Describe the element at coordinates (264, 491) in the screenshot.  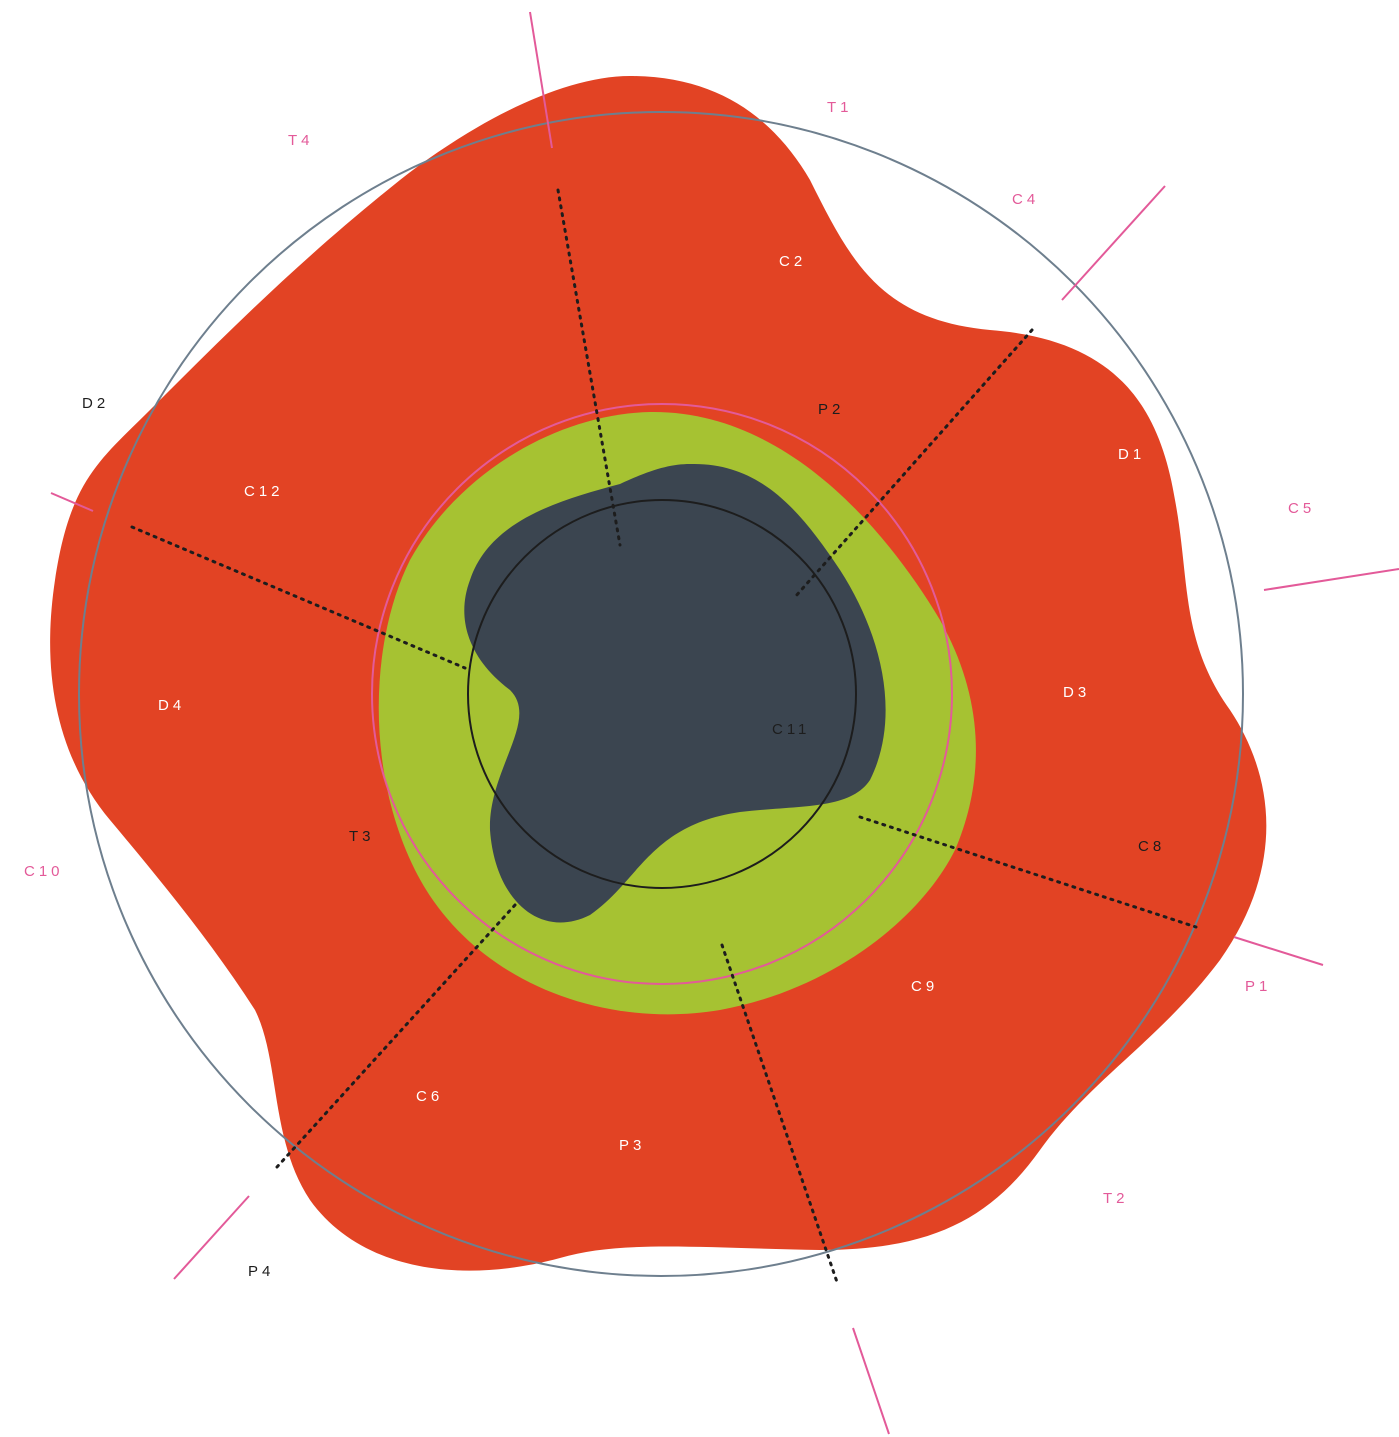
I see `label-c12: C12` at that location.